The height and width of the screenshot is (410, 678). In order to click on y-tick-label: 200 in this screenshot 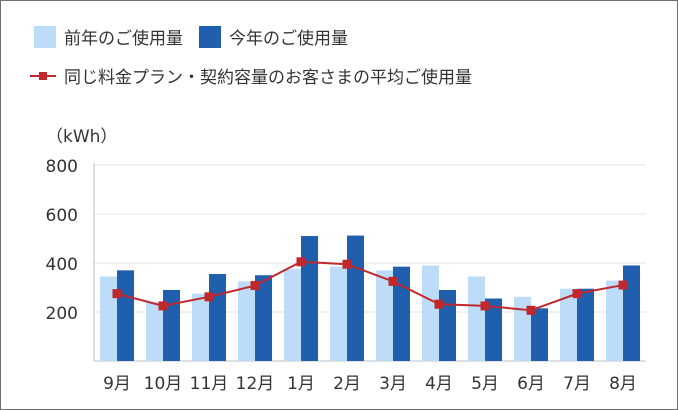, I will do `click(62, 314)`.